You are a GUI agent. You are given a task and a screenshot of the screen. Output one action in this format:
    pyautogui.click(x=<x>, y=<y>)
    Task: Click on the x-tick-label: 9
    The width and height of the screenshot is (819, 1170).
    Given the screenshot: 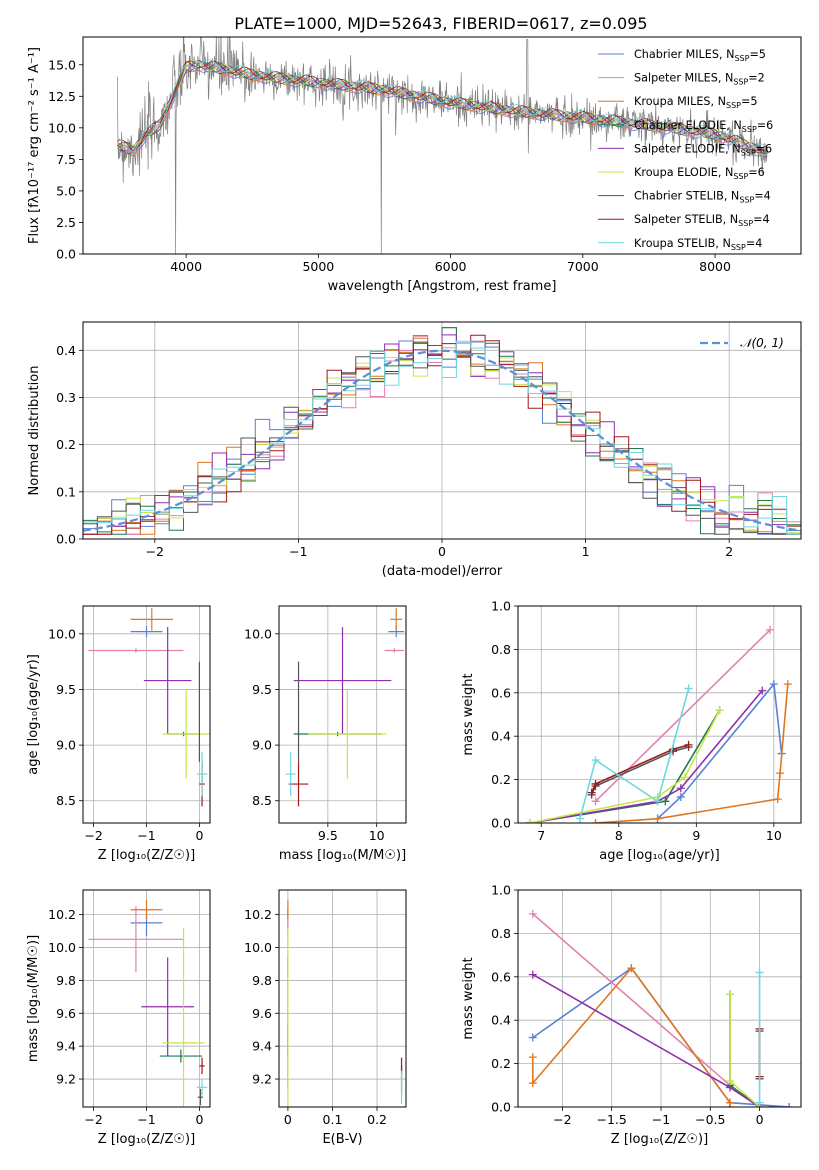 What is the action you would take?
    pyautogui.click(x=696, y=835)
    